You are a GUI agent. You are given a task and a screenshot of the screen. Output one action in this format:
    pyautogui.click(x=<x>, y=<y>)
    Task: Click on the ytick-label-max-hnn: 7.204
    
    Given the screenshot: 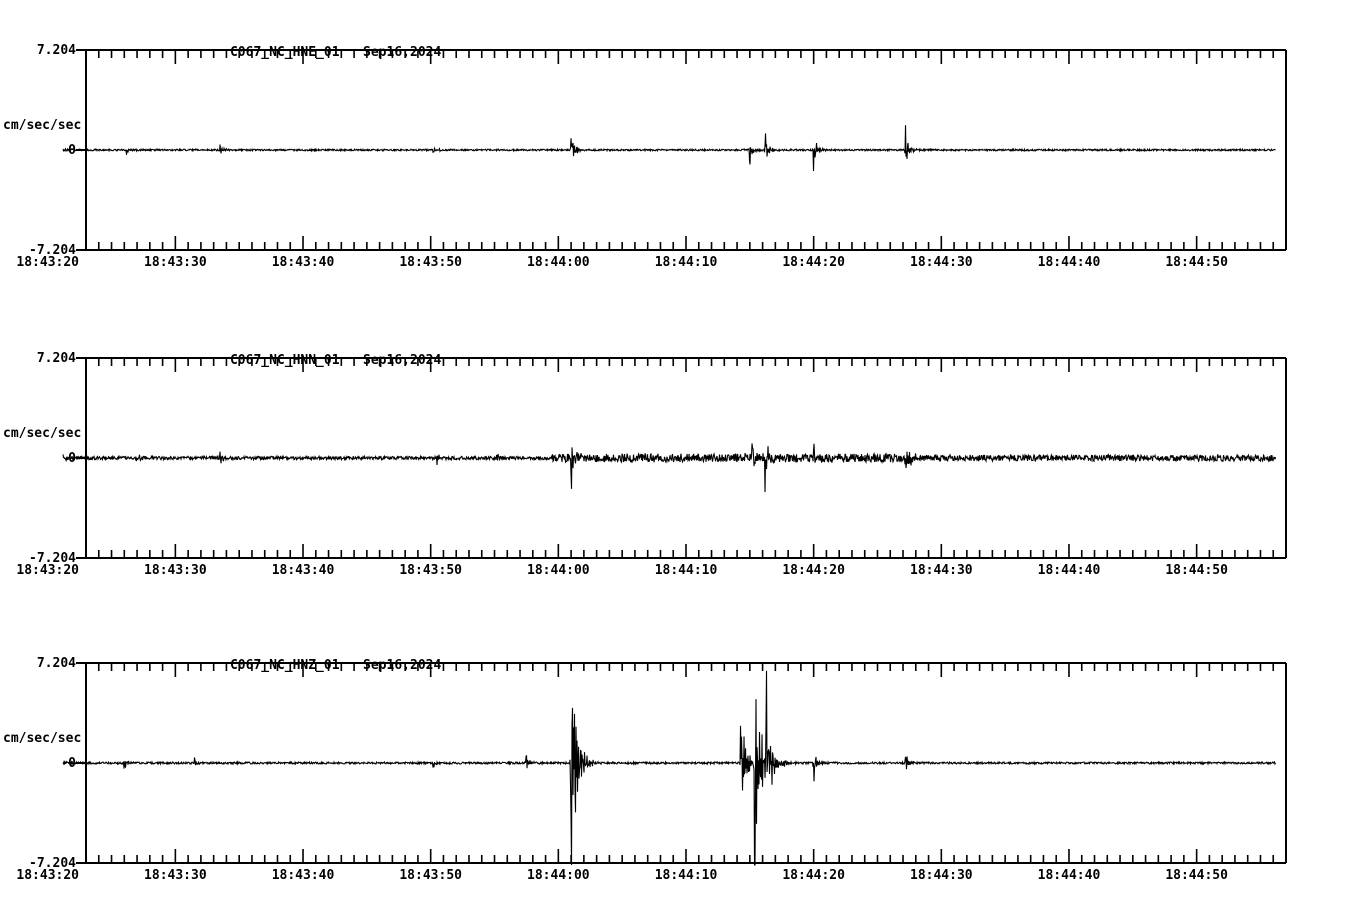 What is the action you would take?
    pyautogui.click(x=56, y=358)
    